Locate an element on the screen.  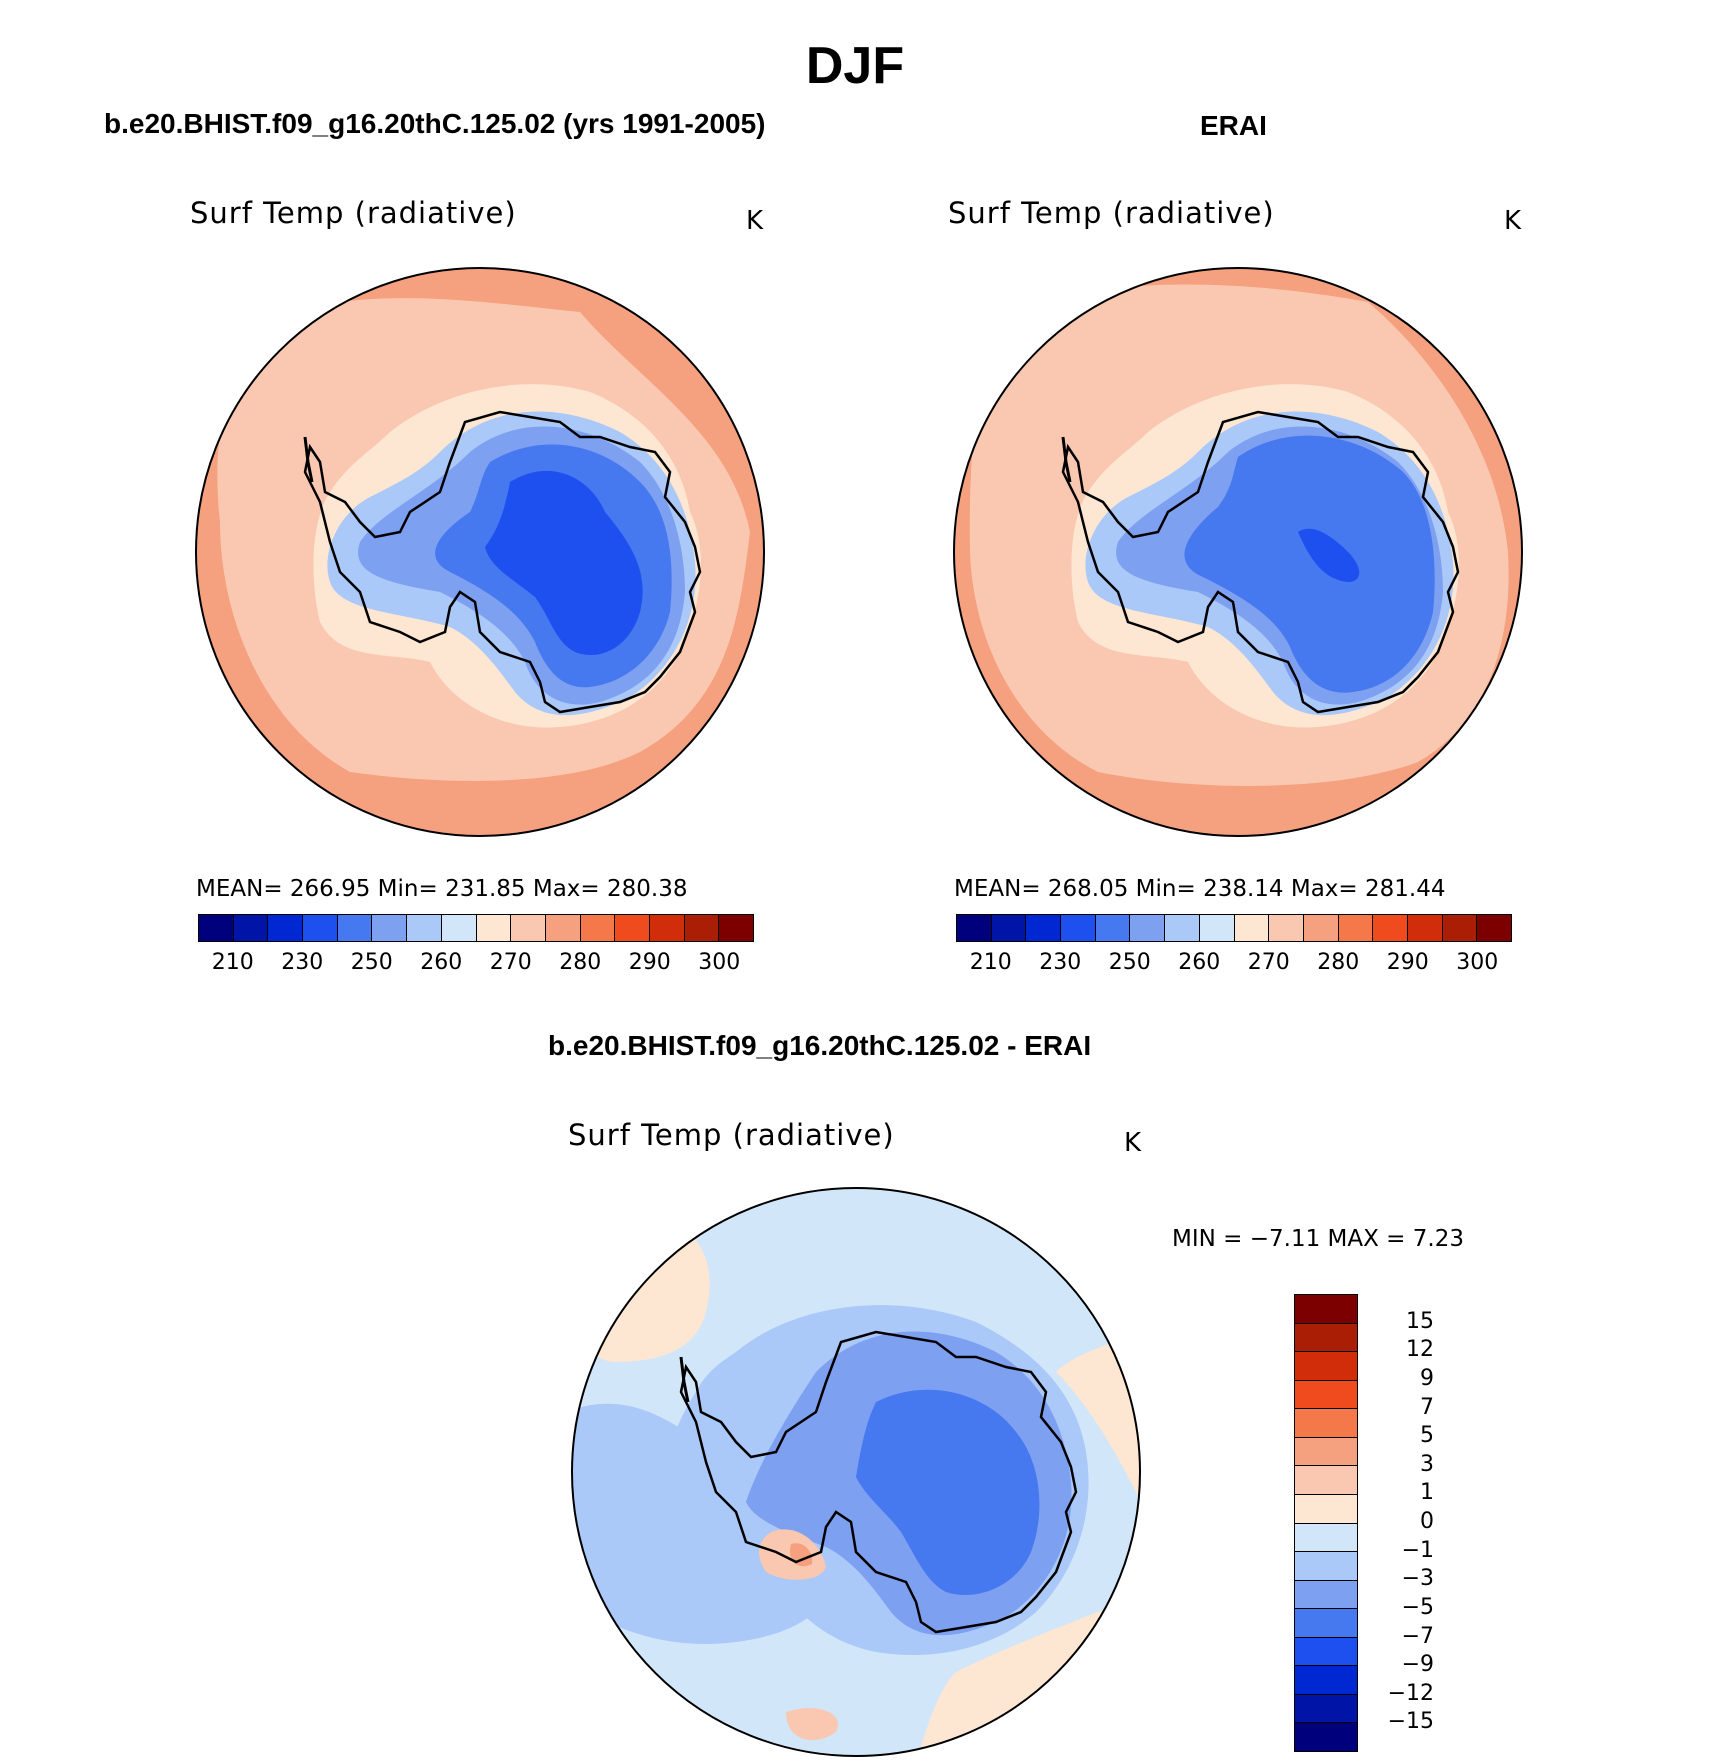
obs-field-ice-inner is located at coordinates (1309, 564).